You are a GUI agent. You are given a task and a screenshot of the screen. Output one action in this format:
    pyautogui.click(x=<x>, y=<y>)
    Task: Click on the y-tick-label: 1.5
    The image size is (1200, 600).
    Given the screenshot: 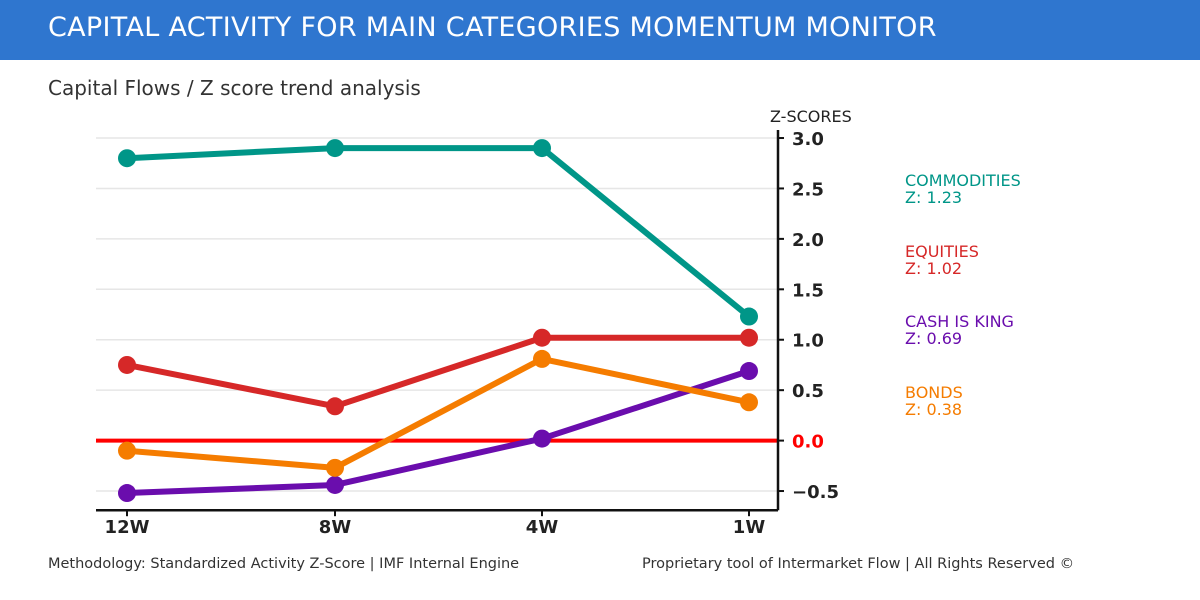 What is the action you would take?
    pyautogui.click(x=808, y=290)
    